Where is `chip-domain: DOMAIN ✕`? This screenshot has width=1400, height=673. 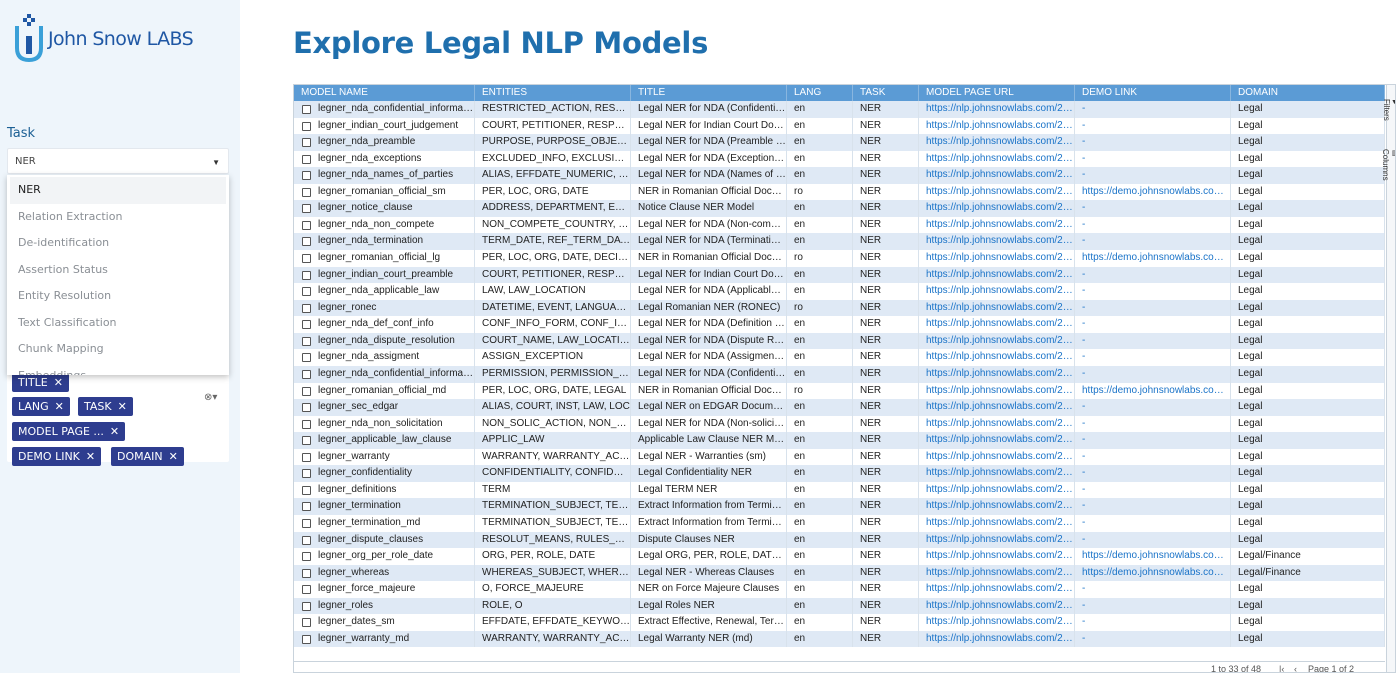 chip-domain: DOMAIN ✕ is located at coordinates (147, 456).